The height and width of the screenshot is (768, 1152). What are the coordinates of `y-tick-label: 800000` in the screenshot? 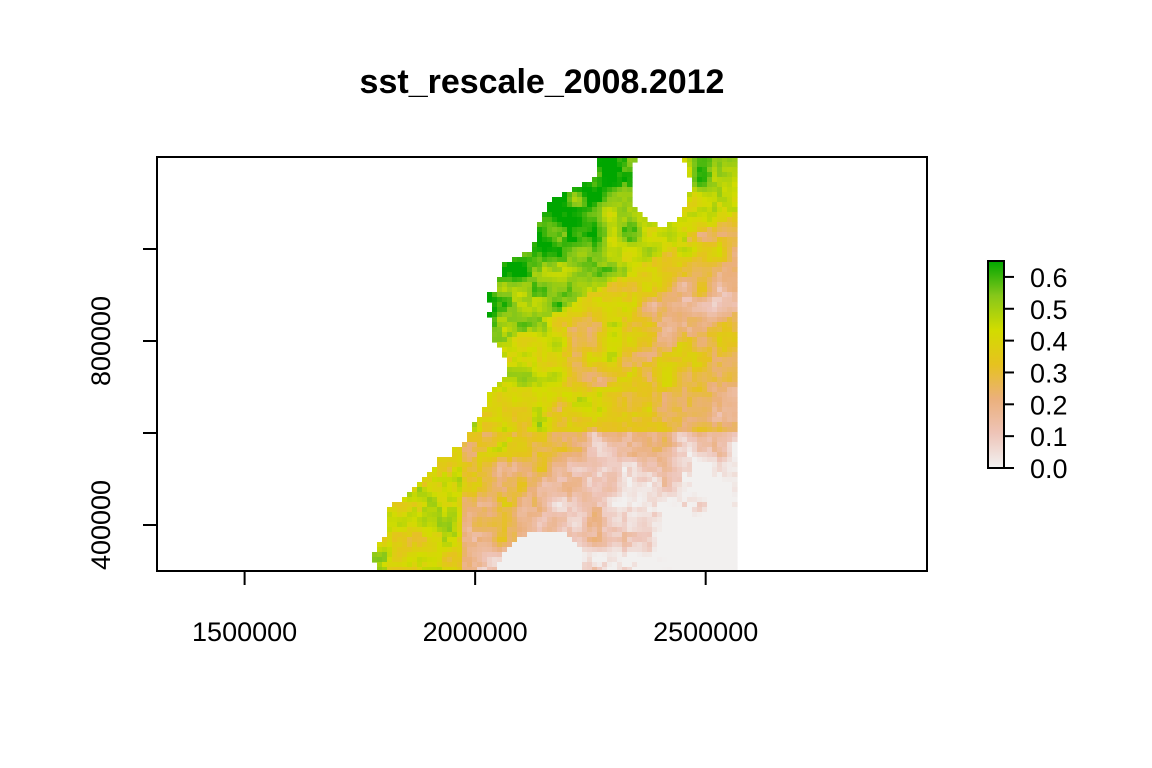 It's located at (101, 341).